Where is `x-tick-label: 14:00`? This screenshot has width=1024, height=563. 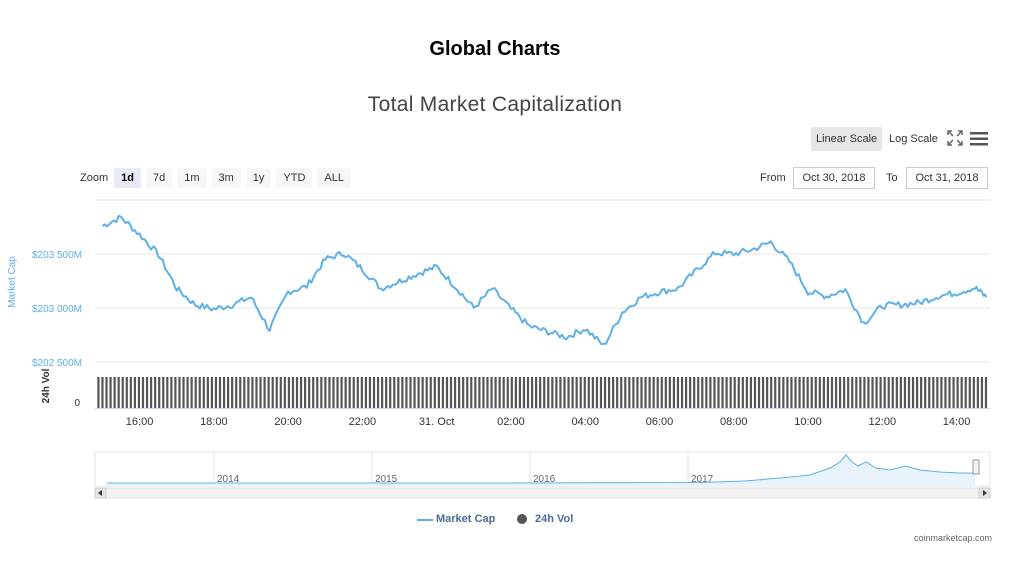
x-tick-label: 14:00 is located at coordinates (957, 422).